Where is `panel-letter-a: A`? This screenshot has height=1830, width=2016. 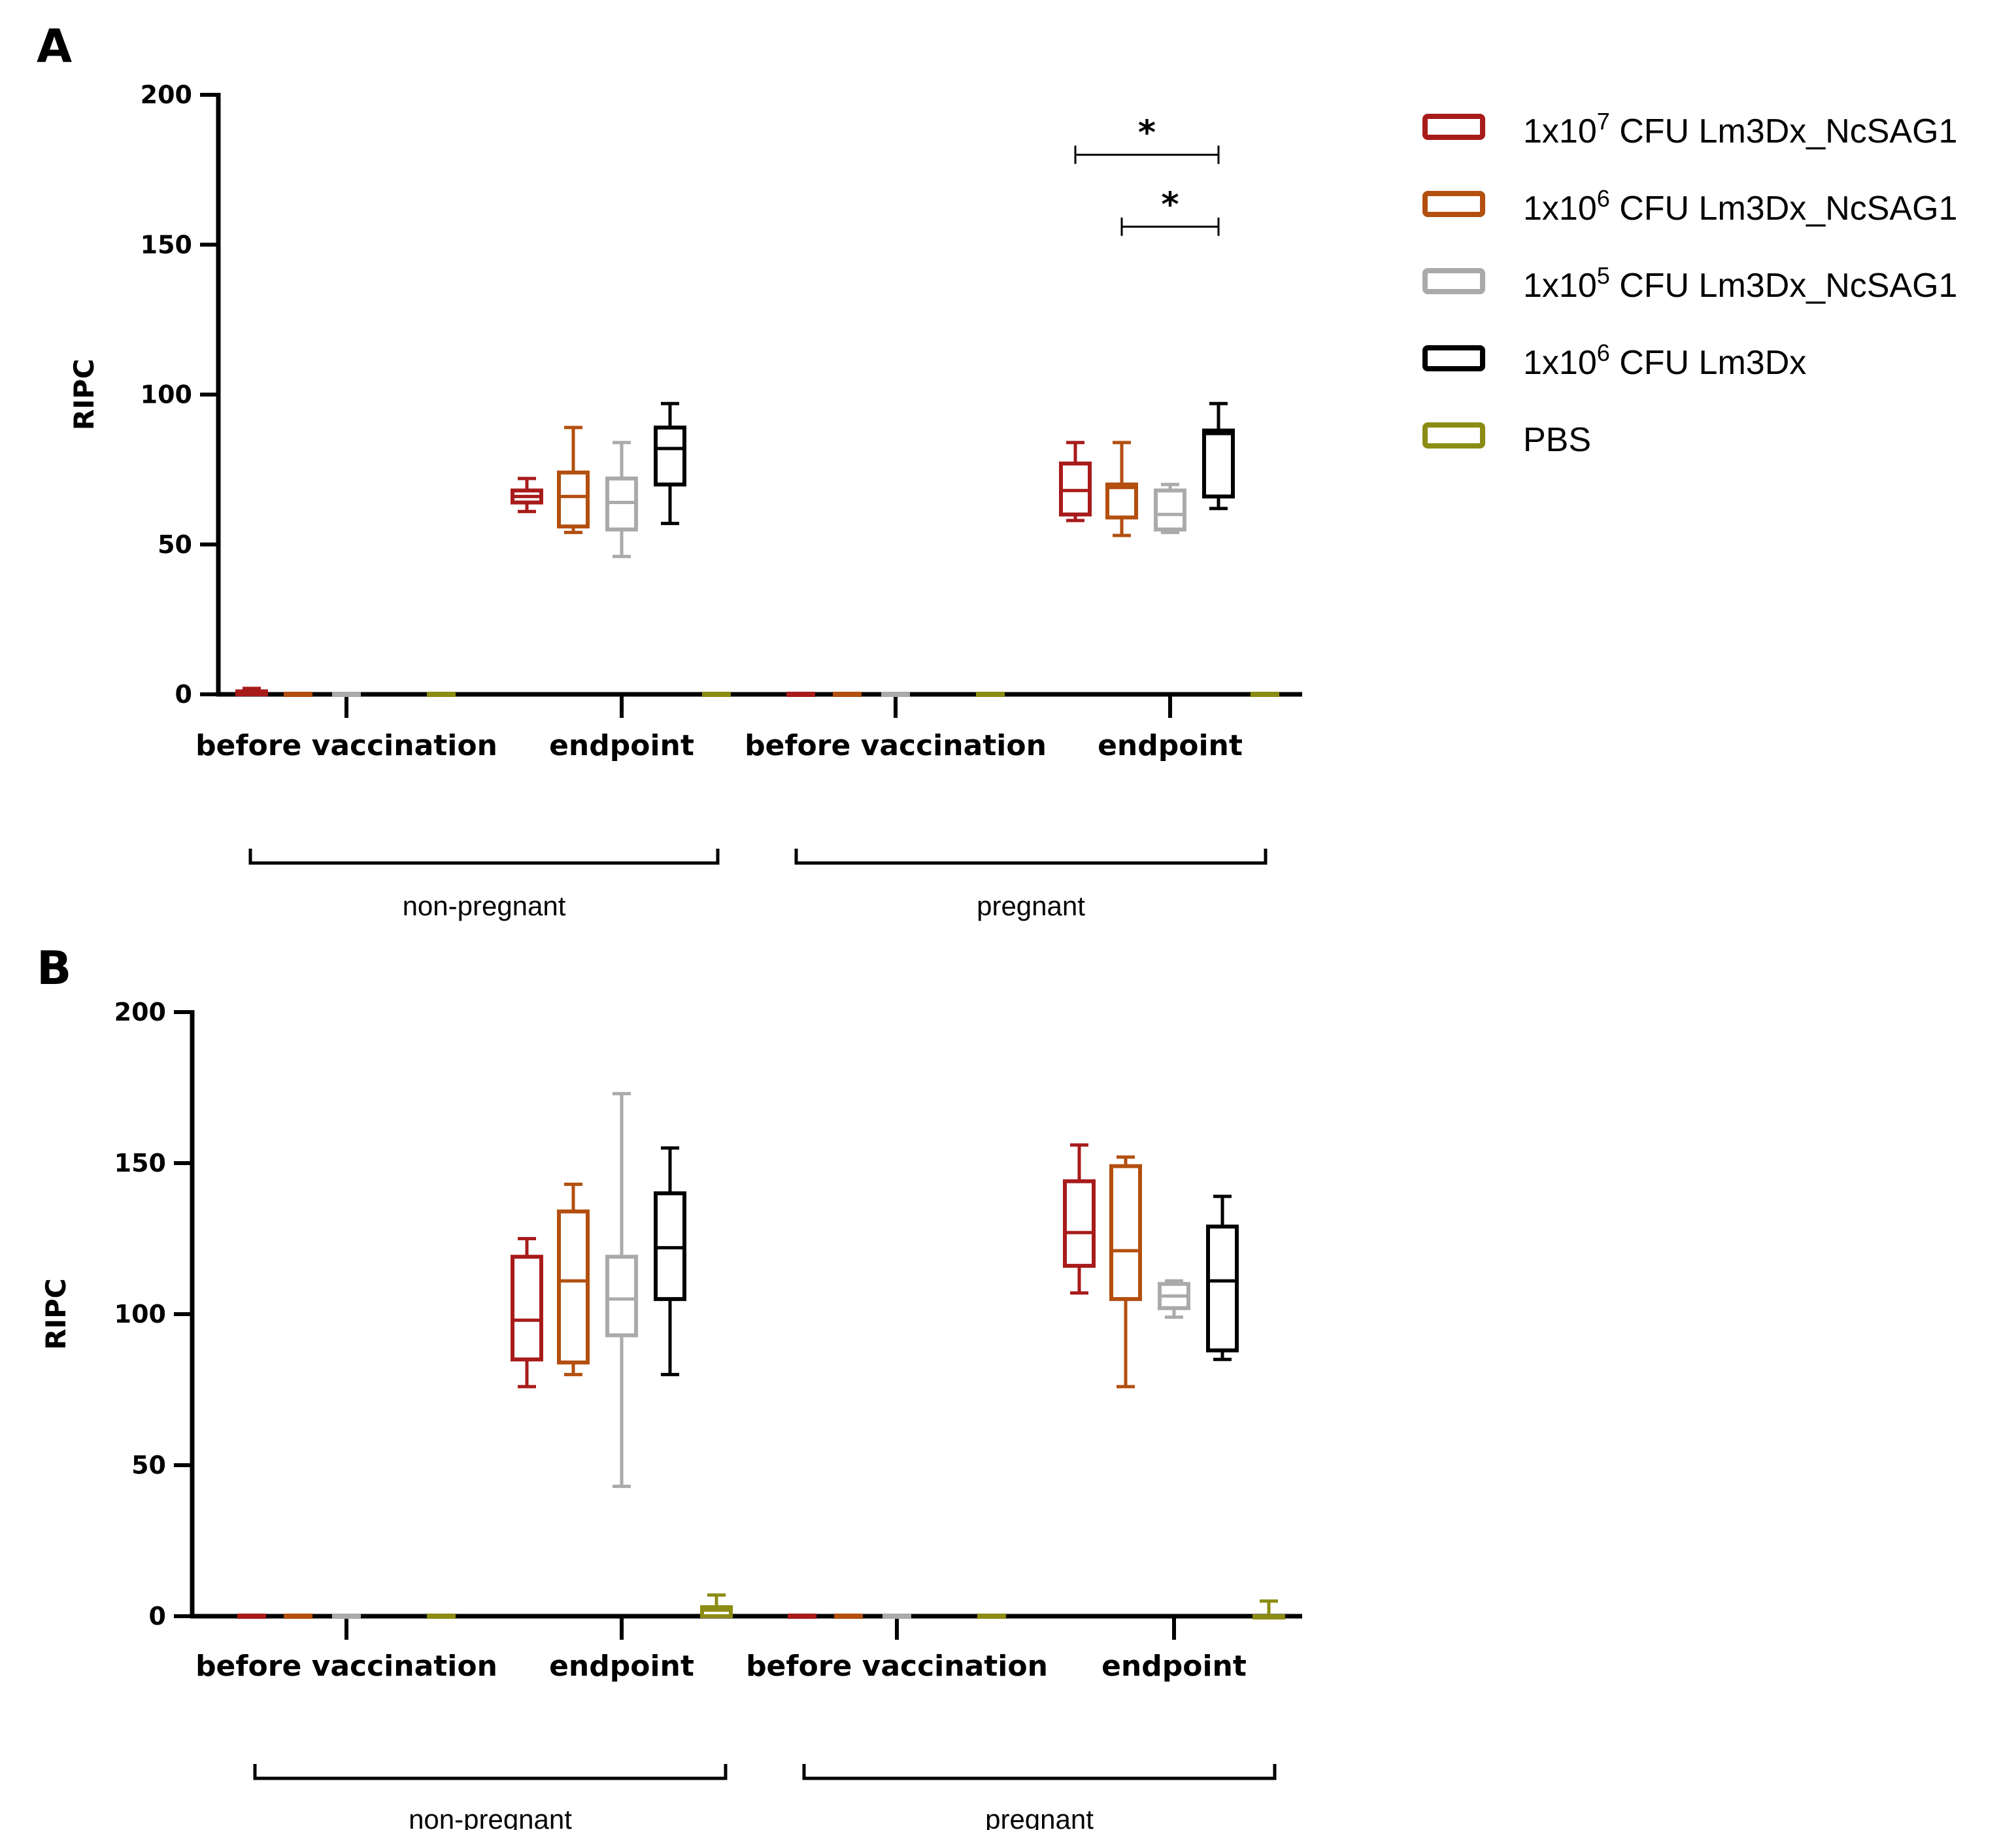 panel-letter-a: A is located at coordinates (54, 46).